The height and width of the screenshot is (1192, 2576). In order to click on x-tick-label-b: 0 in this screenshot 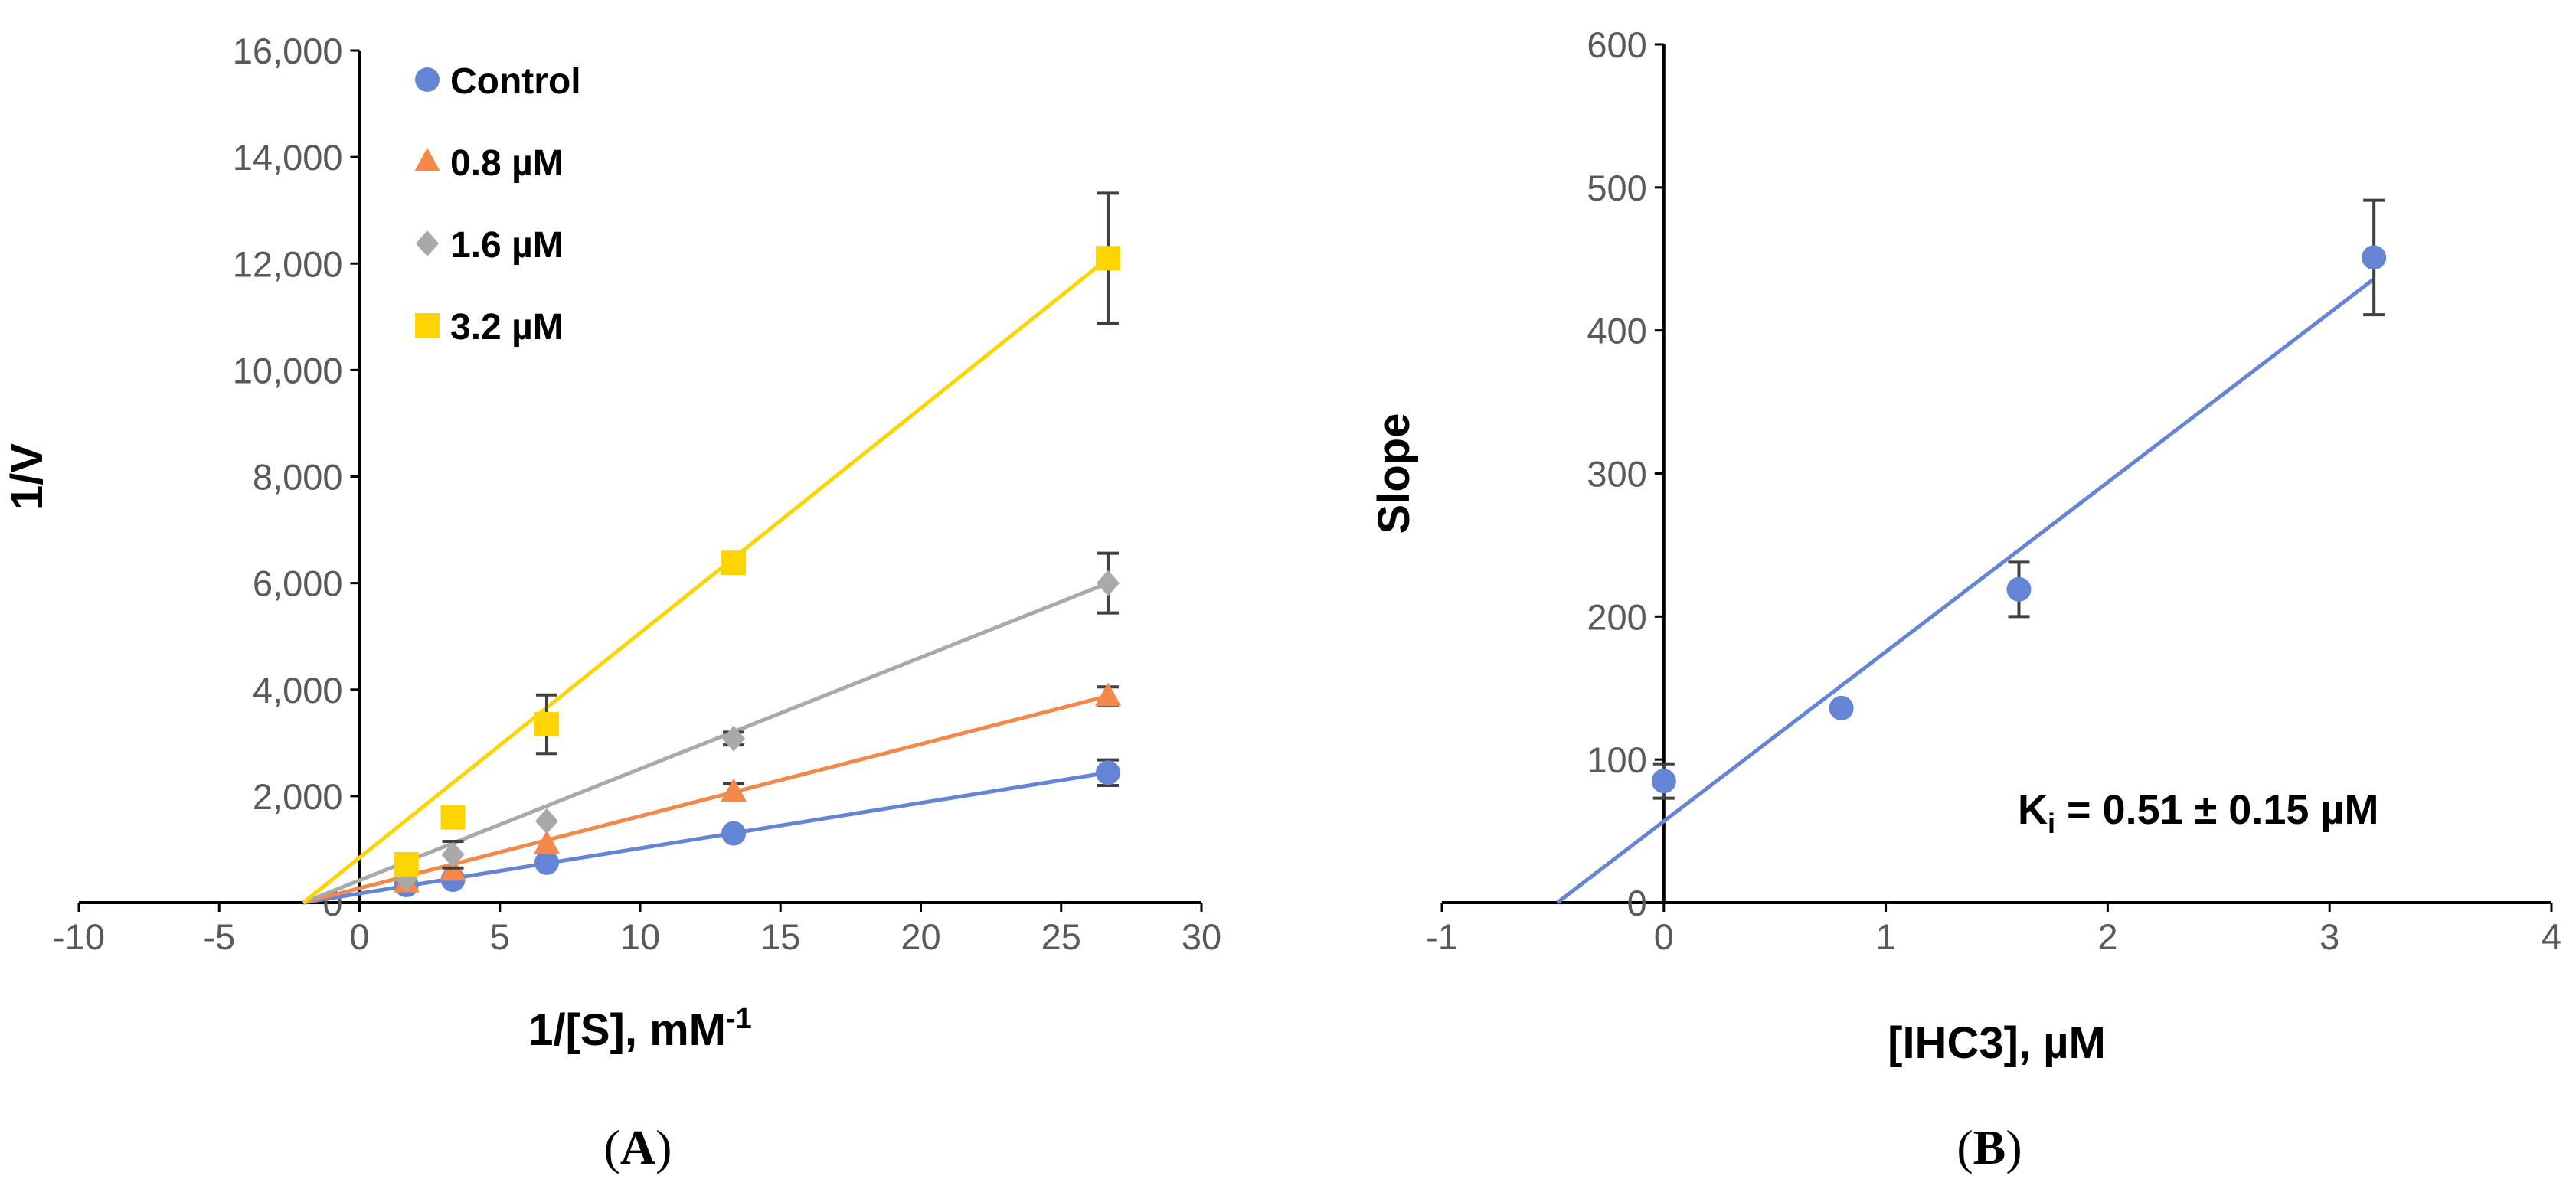, I will do `click(1664, 937)`.